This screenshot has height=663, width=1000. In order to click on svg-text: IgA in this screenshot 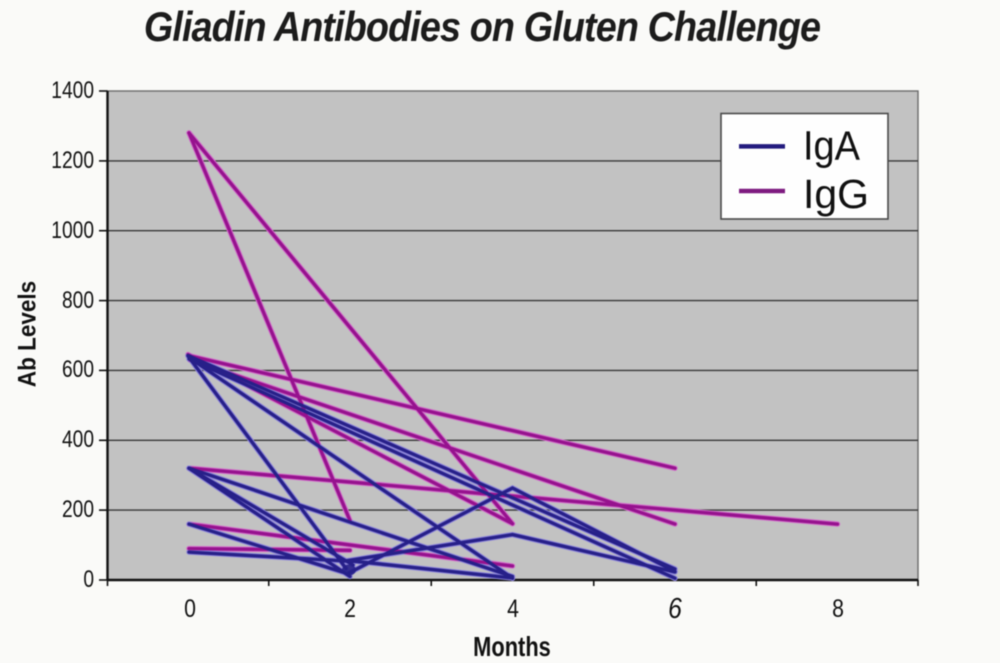, I will do `click(832, 146)`.